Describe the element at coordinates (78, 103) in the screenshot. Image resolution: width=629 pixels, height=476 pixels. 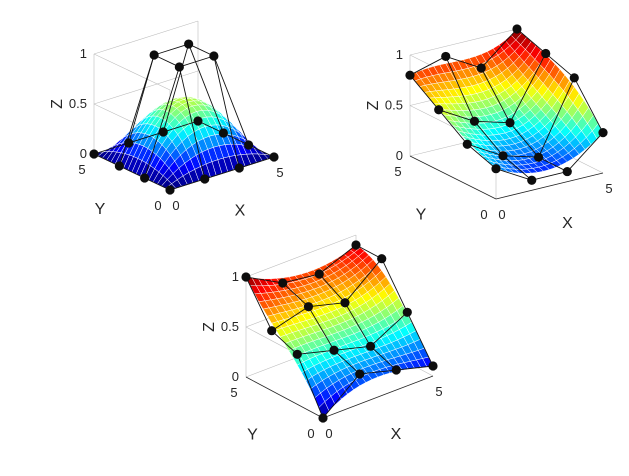
I see `z-tick-label: 0.5` at that location.